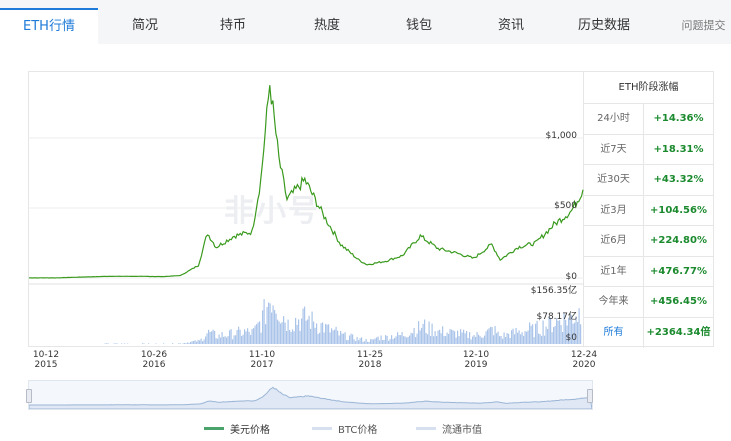  Describe the element at coordinates (648, 271) in the screenshot. I see `stat-row-1y: 近1年 +476.77%` at that location.